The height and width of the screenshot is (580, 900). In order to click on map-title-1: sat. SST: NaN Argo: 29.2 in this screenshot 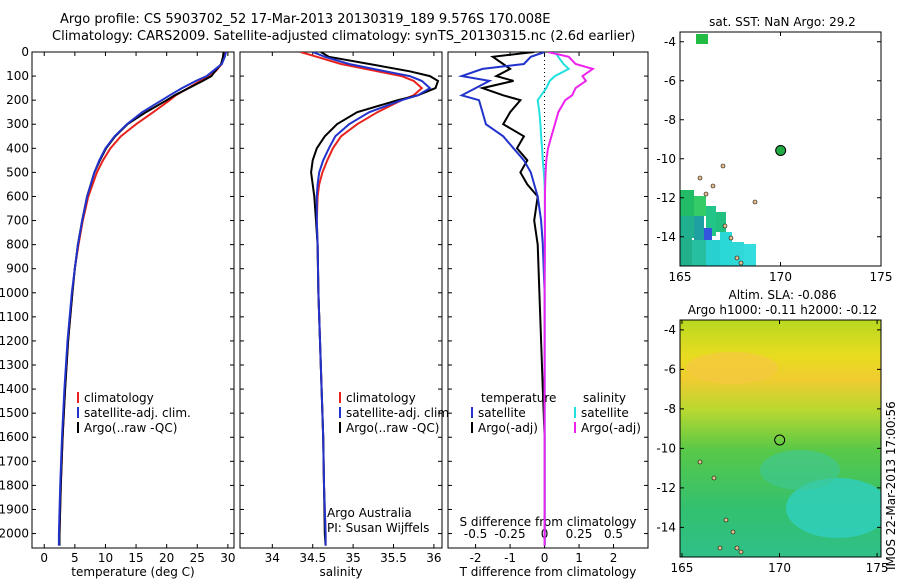, I will do `click(782, 22)`.